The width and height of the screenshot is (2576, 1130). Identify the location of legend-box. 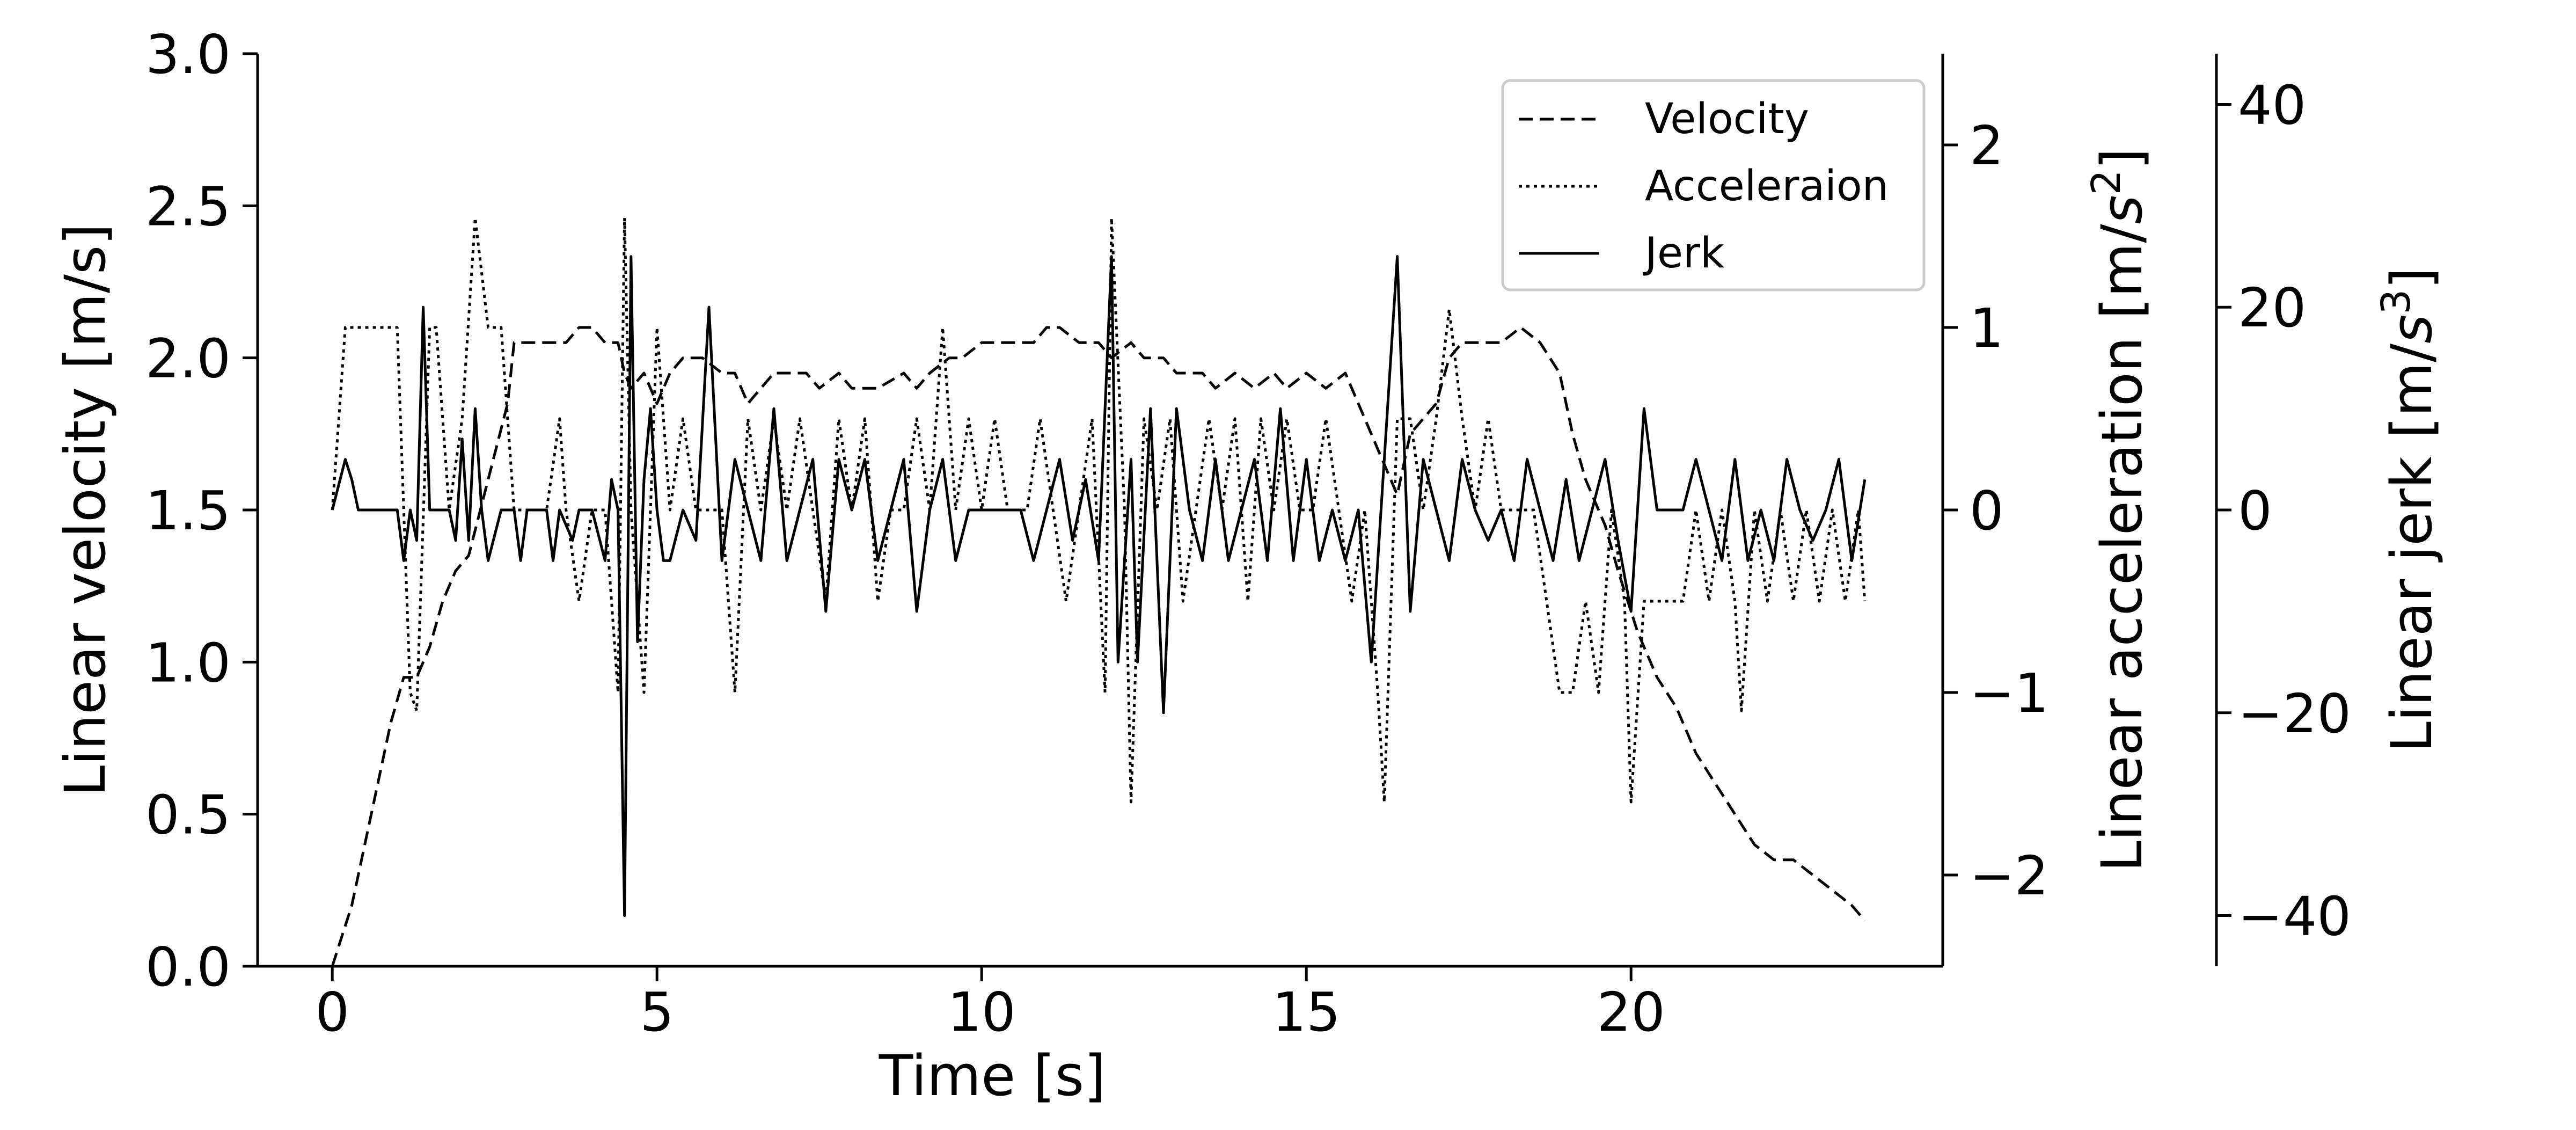
(1713, 185).